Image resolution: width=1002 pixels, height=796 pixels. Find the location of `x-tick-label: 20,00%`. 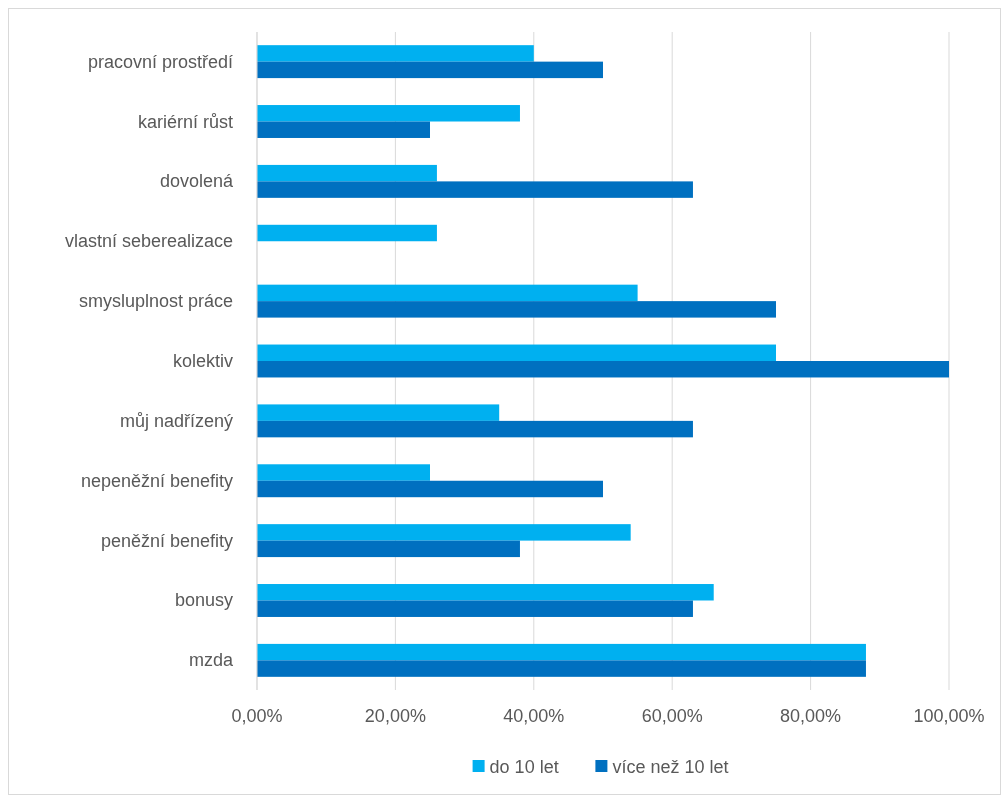

x-tick-label: 20,00% is located at coordinates (395, 716).